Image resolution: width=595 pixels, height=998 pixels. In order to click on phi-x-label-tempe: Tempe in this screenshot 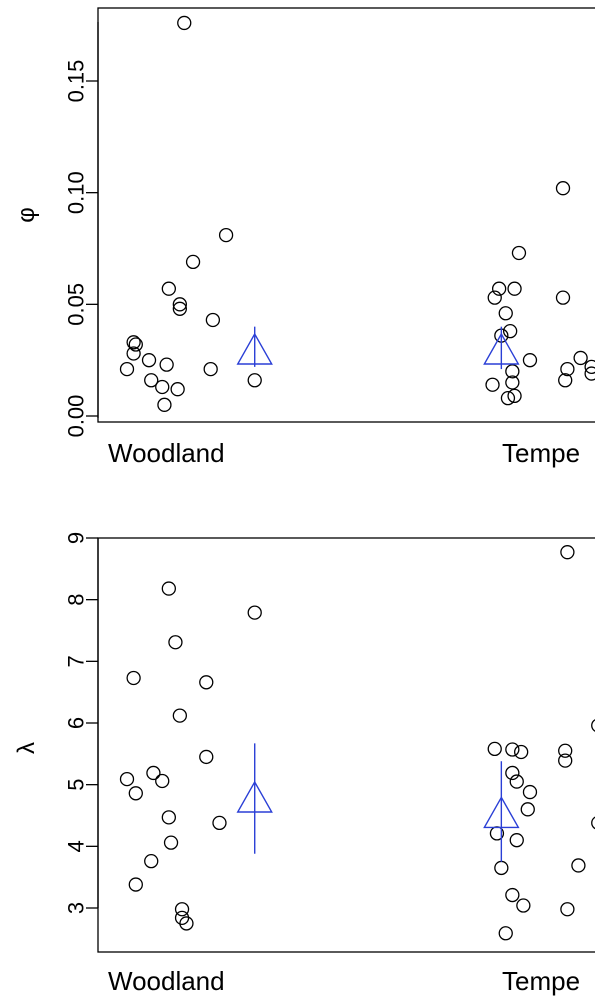, I will do `click(541, 453)`.